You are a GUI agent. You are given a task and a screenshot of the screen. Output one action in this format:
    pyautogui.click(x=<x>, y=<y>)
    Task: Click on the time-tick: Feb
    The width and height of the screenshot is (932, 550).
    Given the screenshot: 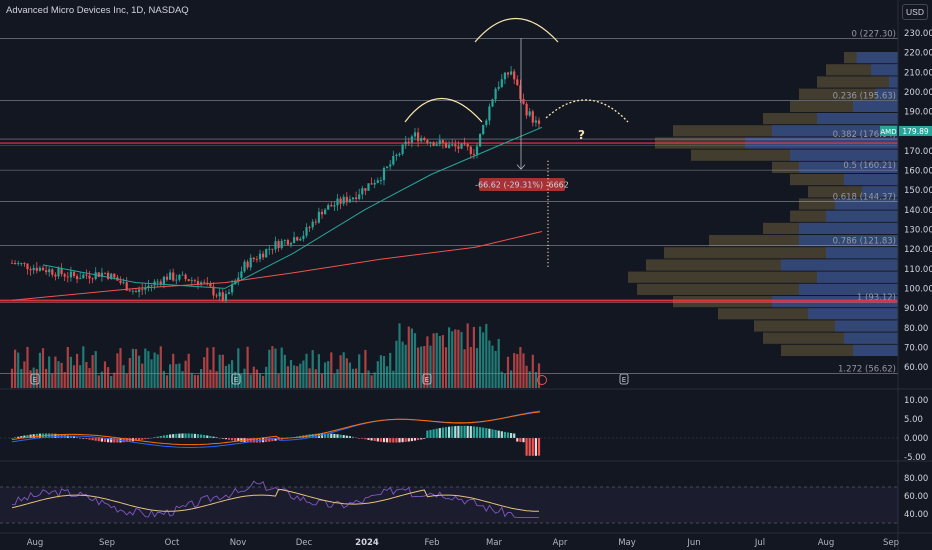 What is the action you would take?
    pyautogui.click(x=431, y=543)
    